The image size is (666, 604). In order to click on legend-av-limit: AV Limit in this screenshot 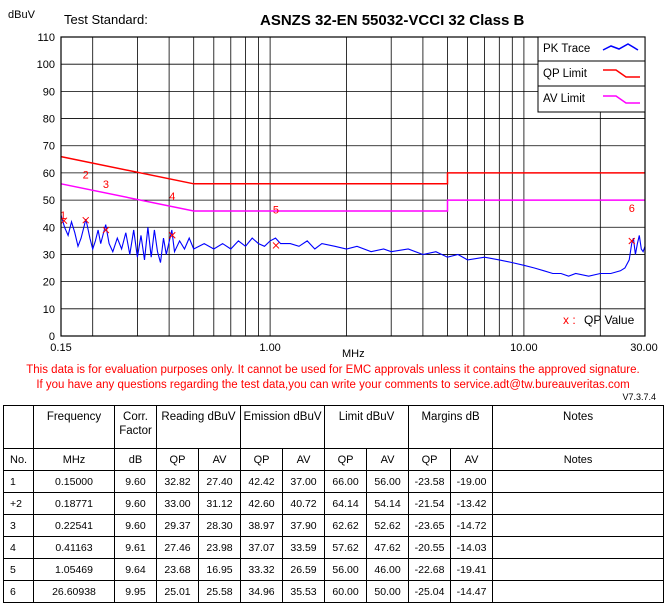, I will do `click(564, 99)`.